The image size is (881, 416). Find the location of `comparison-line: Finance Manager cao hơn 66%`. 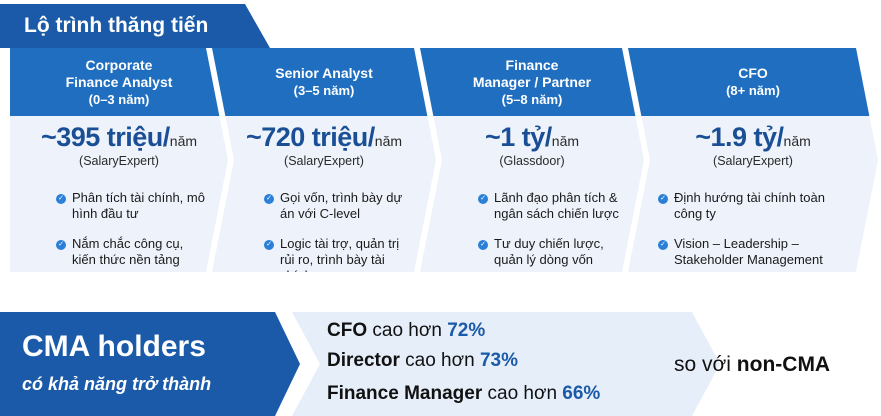

comparison-line: Finance Manager cao hơn 66% is located at coordinates (463, 394).